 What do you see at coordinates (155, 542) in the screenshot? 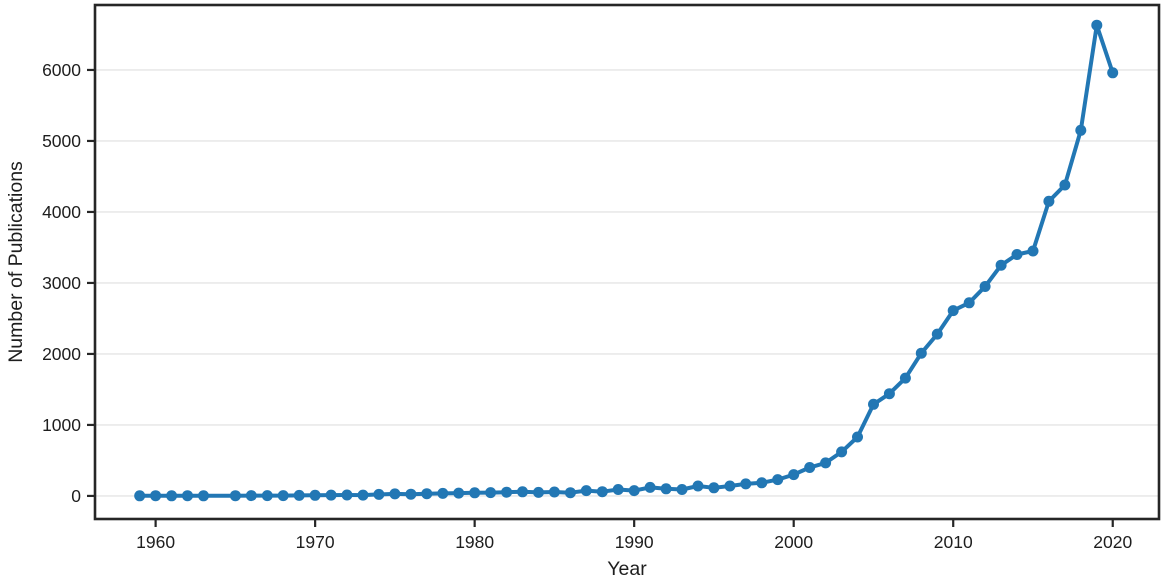
I see `x-tick-label: 1960` at bounding box center [155, 542].